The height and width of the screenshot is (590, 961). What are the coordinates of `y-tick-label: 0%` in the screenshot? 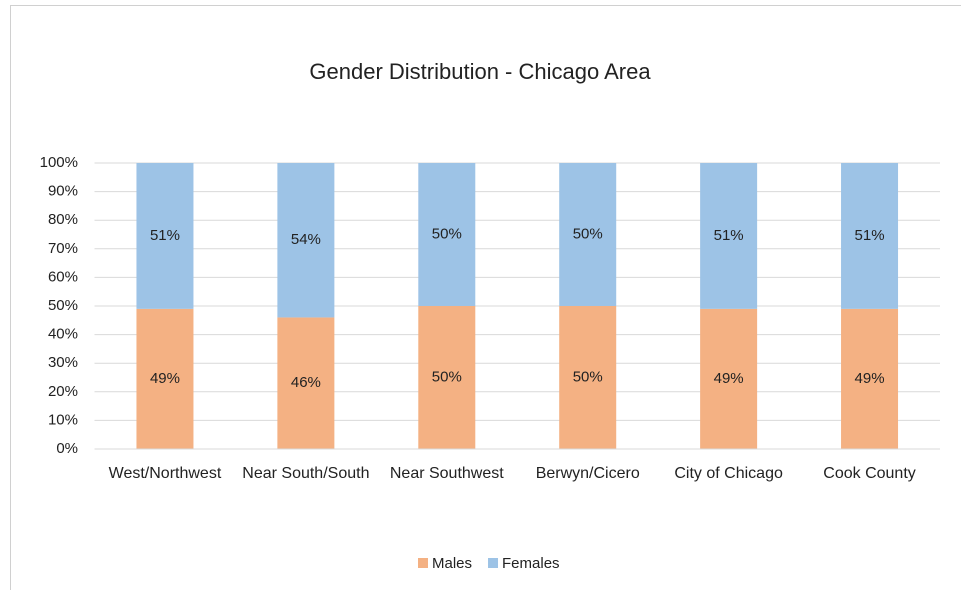 It's located at (67, 448).